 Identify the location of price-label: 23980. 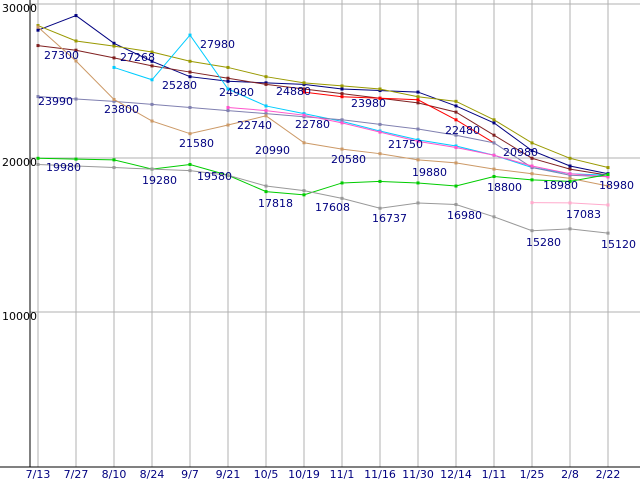
(368, 103).